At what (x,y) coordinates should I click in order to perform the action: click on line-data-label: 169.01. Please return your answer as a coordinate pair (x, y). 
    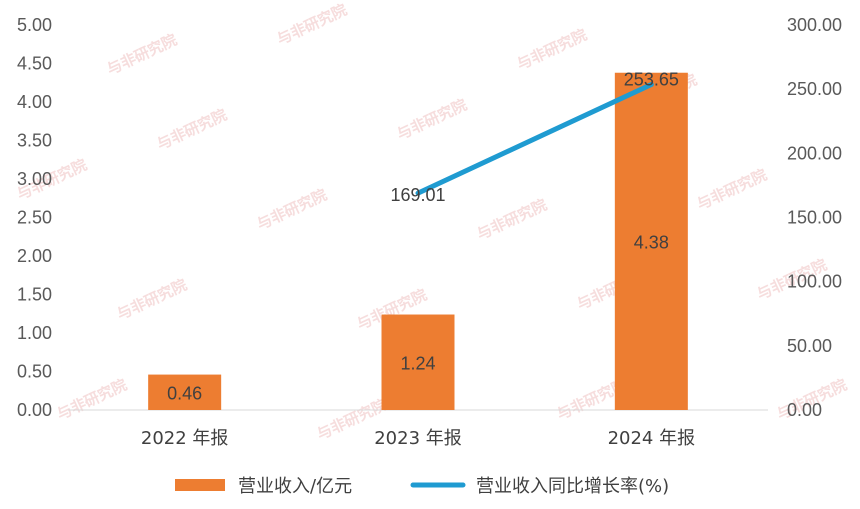
    Looking at the image, I should click on (417, 195).